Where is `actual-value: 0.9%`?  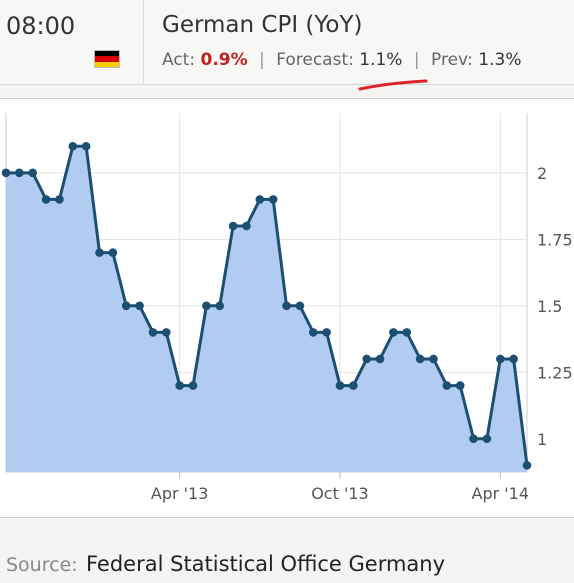
actual-value: 0.9% is located at coordinates (224, 60).